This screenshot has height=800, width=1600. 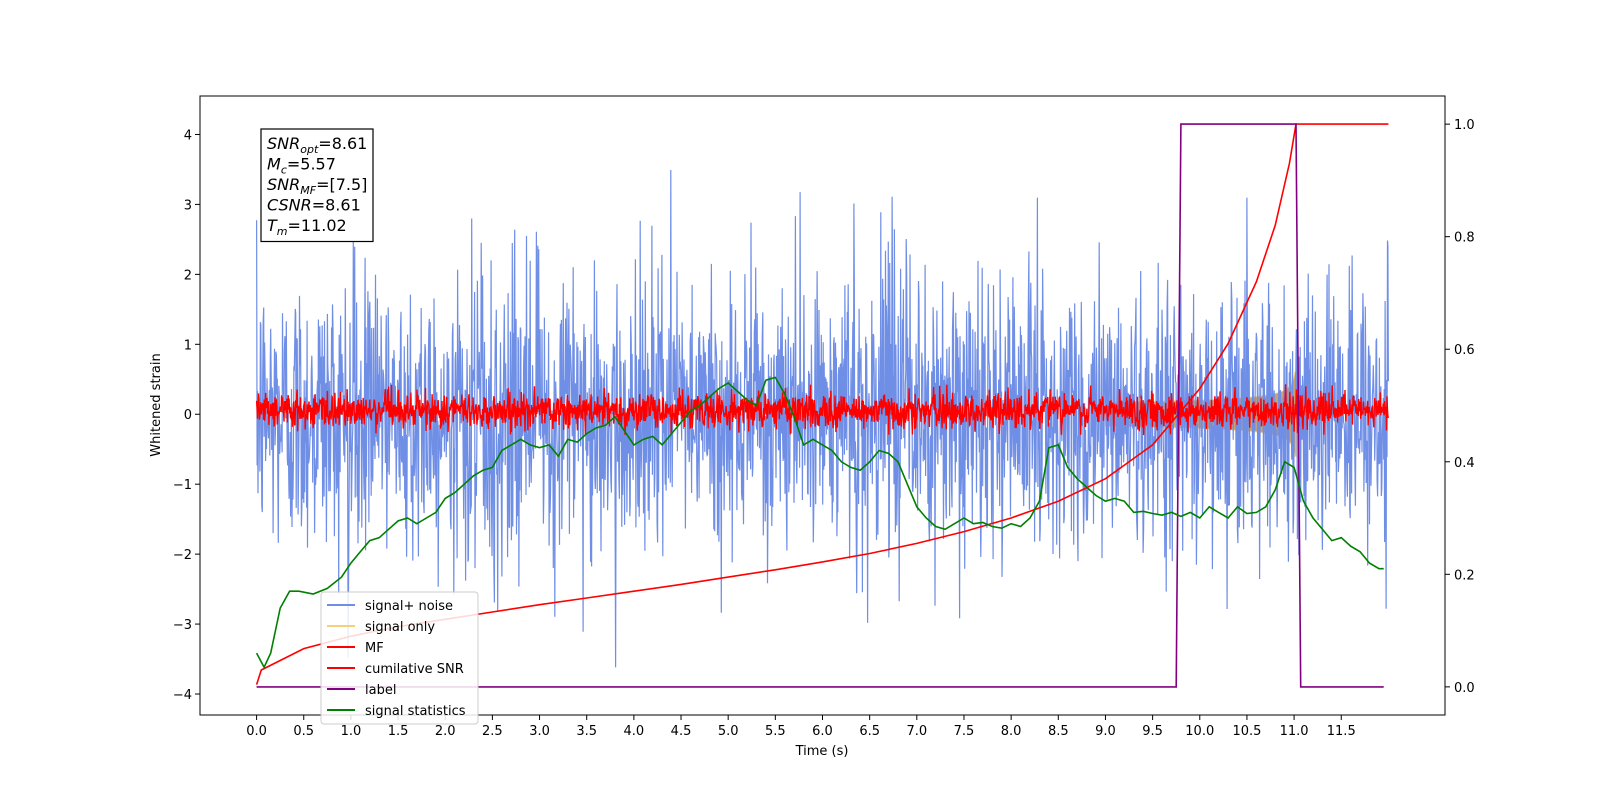 I want to click on x-tick-label: 10.5, so click(x=1246, y=731).